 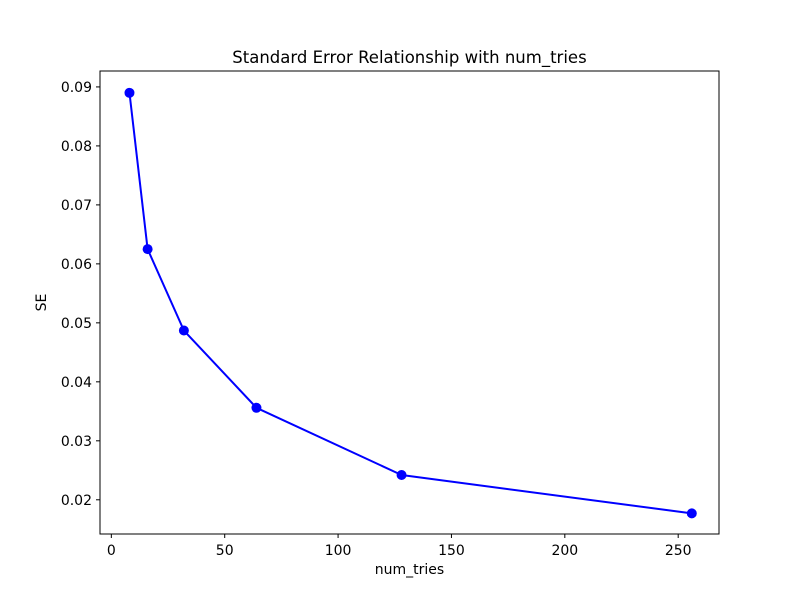 I want to click on x-tick-label: 0, so click(x=111, y=551).